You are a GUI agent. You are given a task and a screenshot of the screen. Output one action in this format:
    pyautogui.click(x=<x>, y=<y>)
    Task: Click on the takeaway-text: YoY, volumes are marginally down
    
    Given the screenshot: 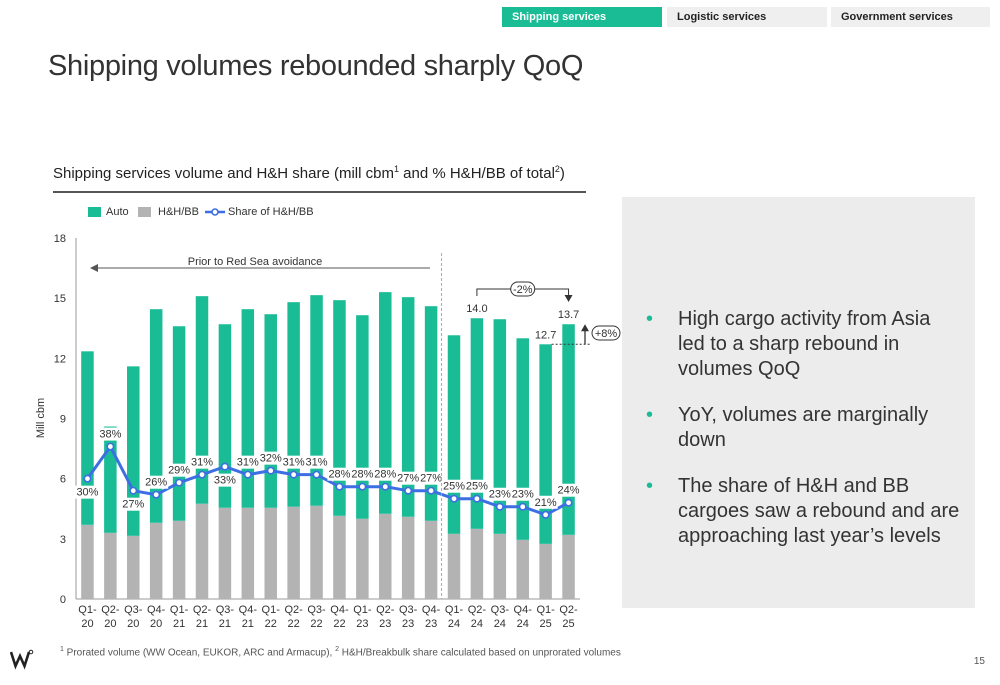 What is the action you would take?
    pyautogui.click(x=803, y=427)
    